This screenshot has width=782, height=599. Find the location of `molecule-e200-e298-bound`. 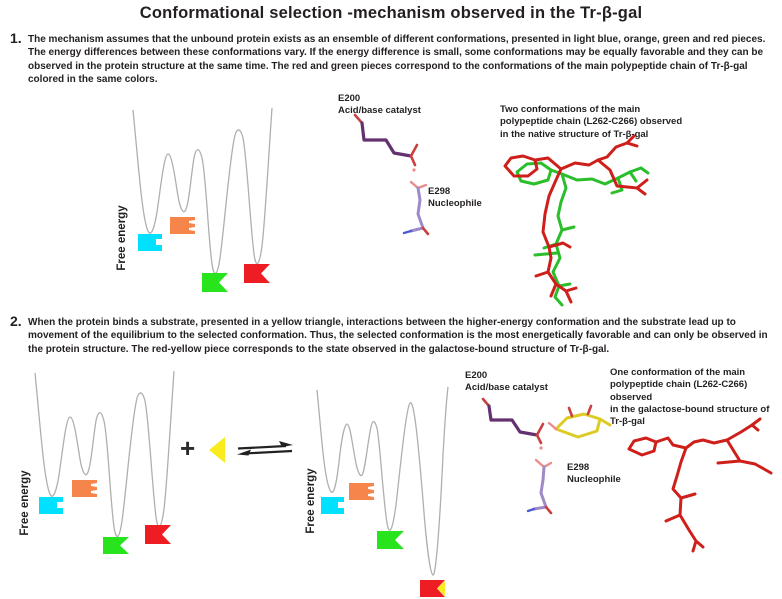

molecule-e200-e298-bound is located at coordinates (546, 456).